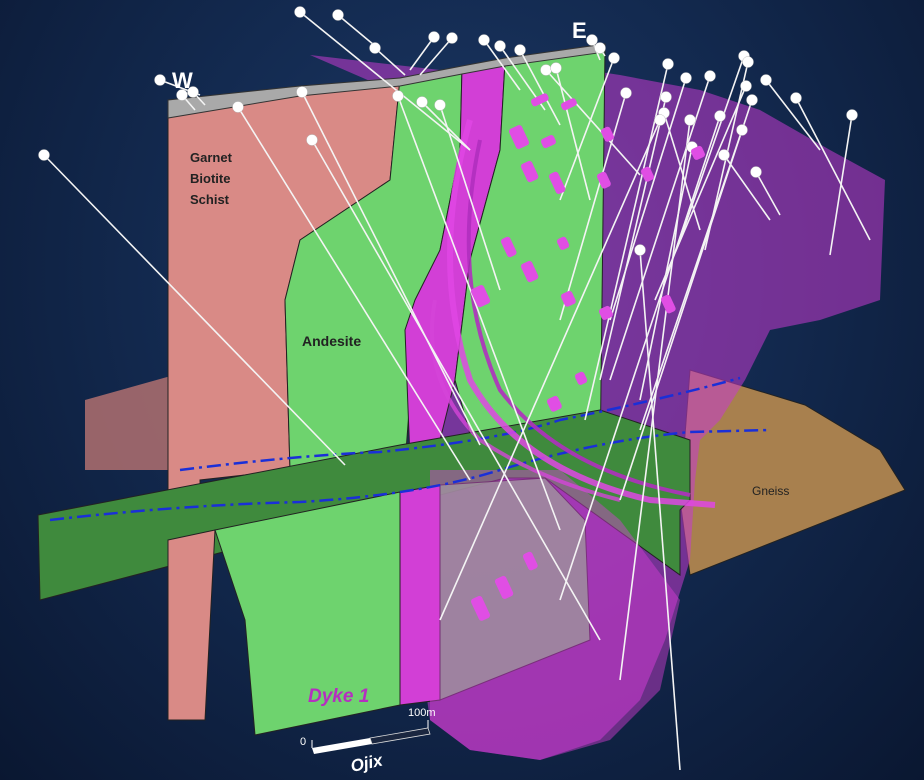  What do you see at coordinates (303, 742) in the screenshot?
I see `scale-start-label: 0` at bounding box center [303, 742].